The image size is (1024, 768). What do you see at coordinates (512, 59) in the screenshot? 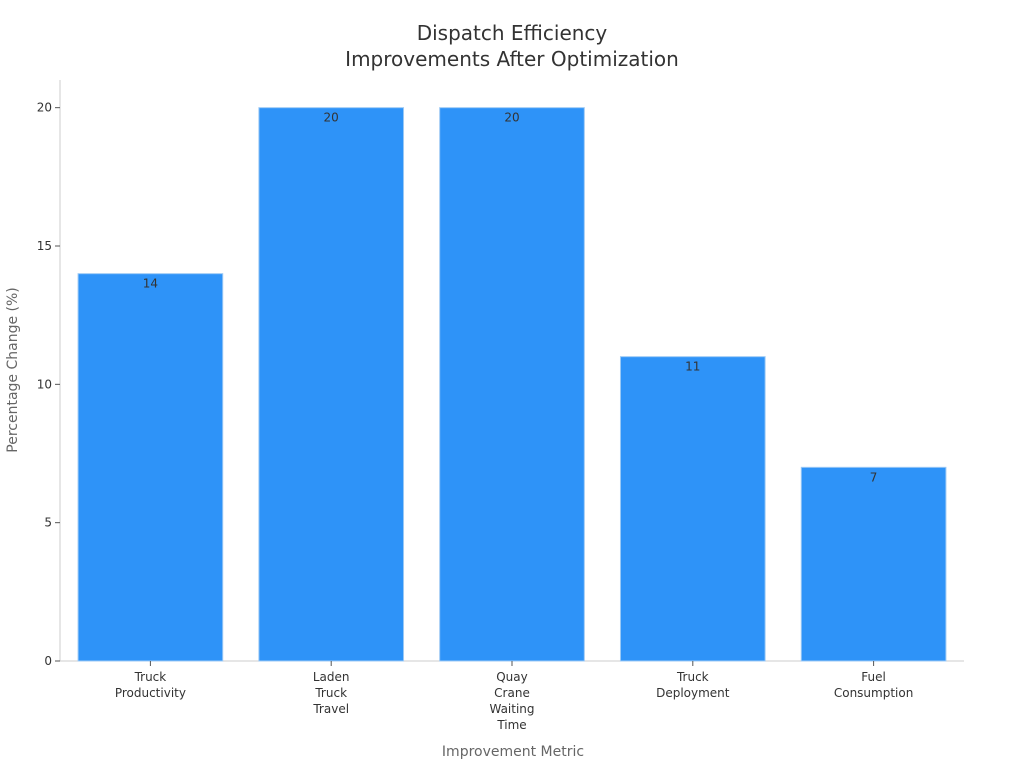
I see `chart-title-line-2: Improvements After Optimization` at bounding box center [512, 59].